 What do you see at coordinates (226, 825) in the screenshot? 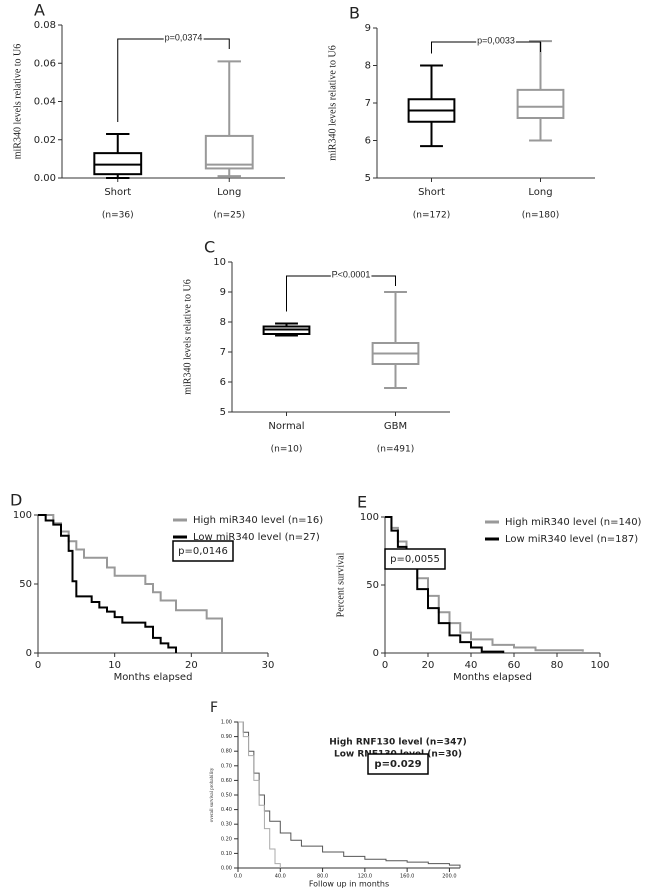
I see `y-tick-label: 0.30` at bounding box center [226, 825].